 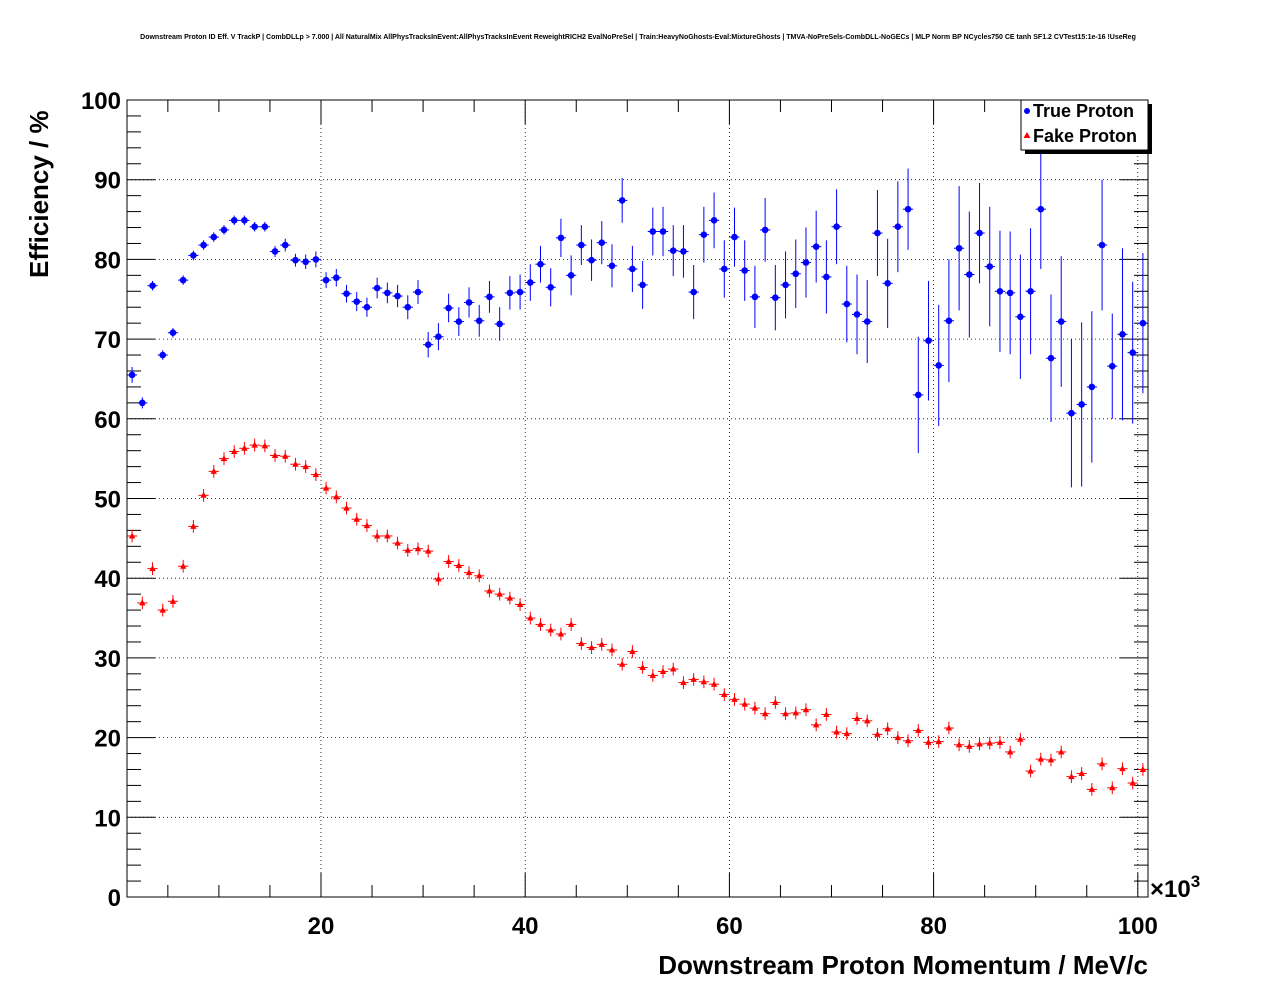 What do you see at coordinates (729, 926) in the screenshot?
I see `x-tick-label: 60` at bounding box center [729, 926].